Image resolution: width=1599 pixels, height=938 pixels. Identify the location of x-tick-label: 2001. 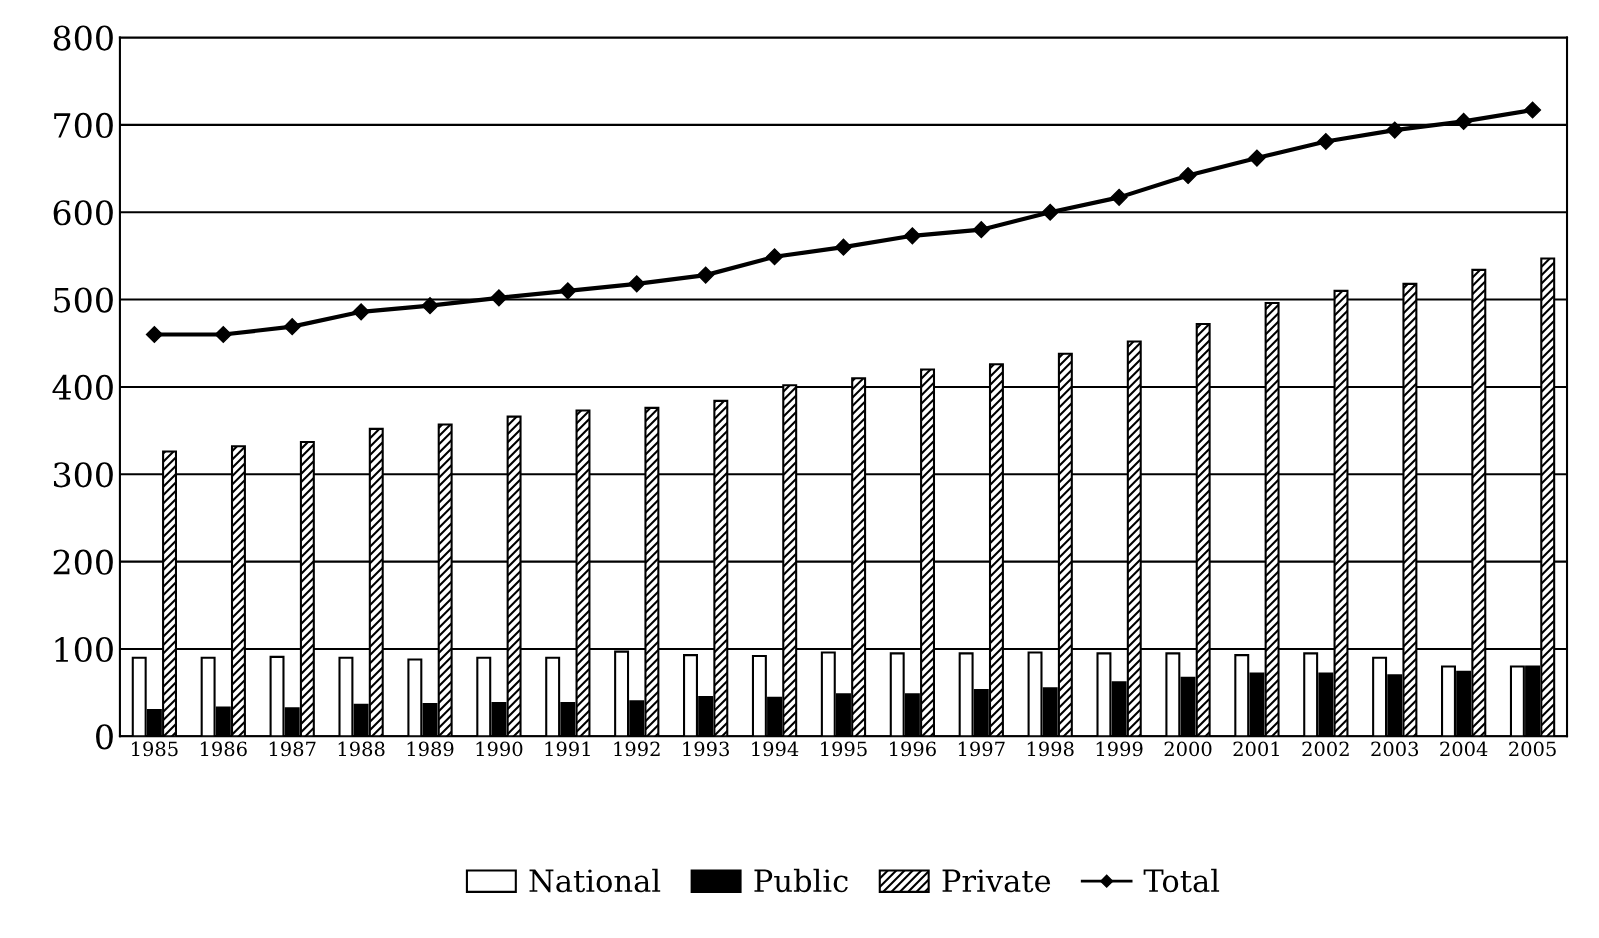
(1256, 749).